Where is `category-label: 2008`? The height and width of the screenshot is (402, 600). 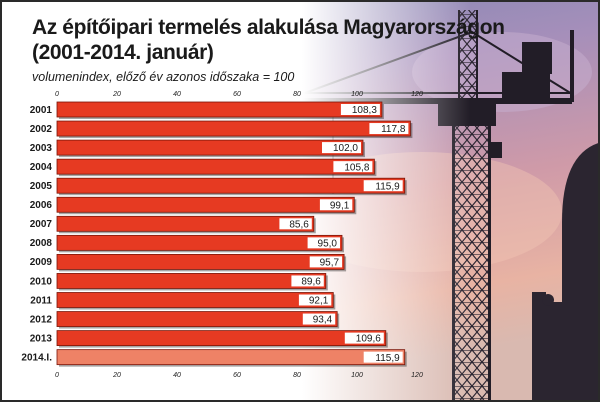 category-label: 2008 is located at coordinates (41, 243).